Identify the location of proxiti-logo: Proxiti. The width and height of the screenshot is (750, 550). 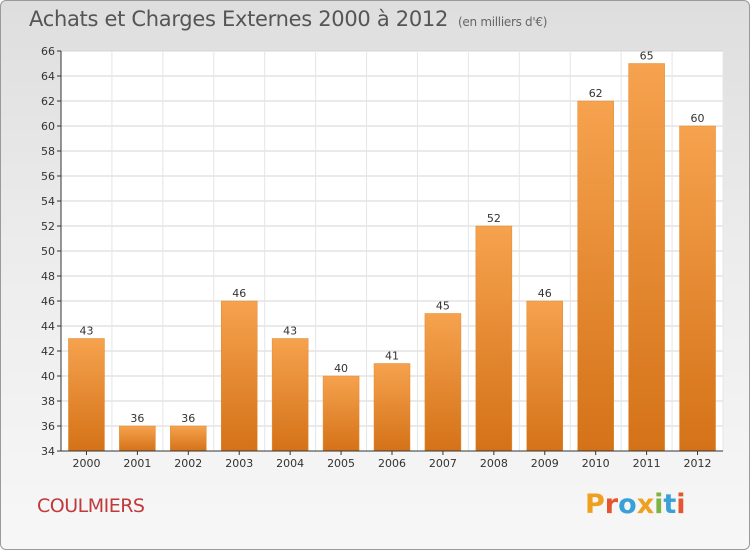
(635, 504).